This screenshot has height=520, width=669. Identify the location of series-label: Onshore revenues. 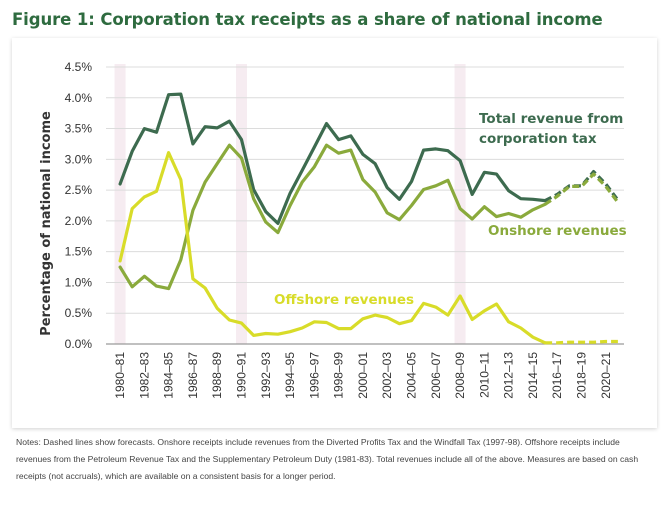
(557, 231).